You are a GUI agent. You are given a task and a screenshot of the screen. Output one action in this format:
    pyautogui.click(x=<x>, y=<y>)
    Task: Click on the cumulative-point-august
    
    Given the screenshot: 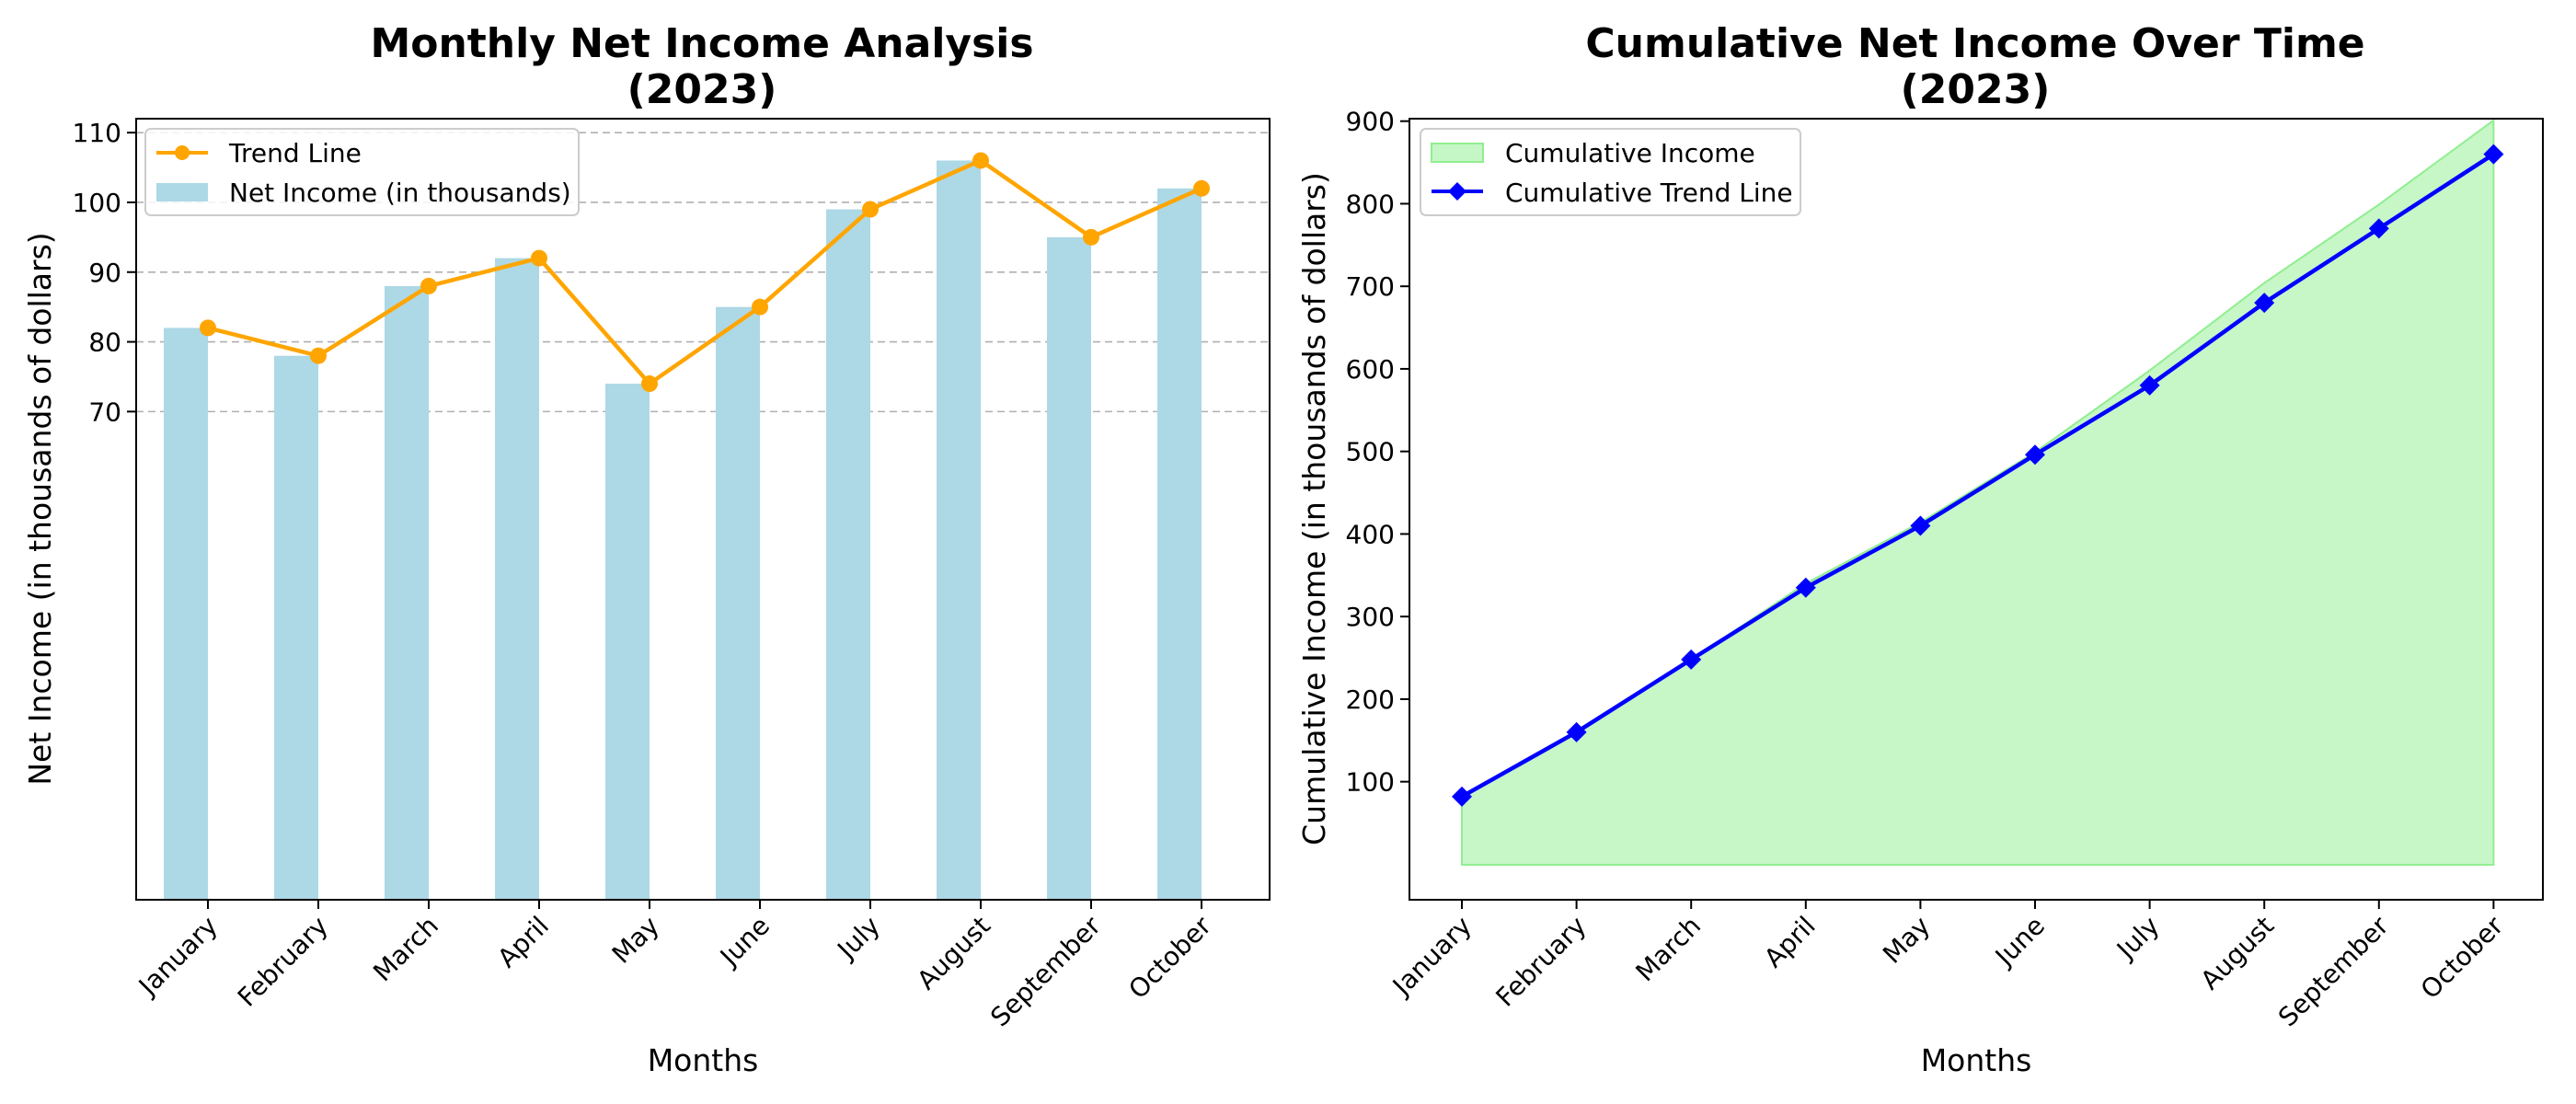 What is the action you would take?
    pyautogui.click(x=2264, y=303)
    